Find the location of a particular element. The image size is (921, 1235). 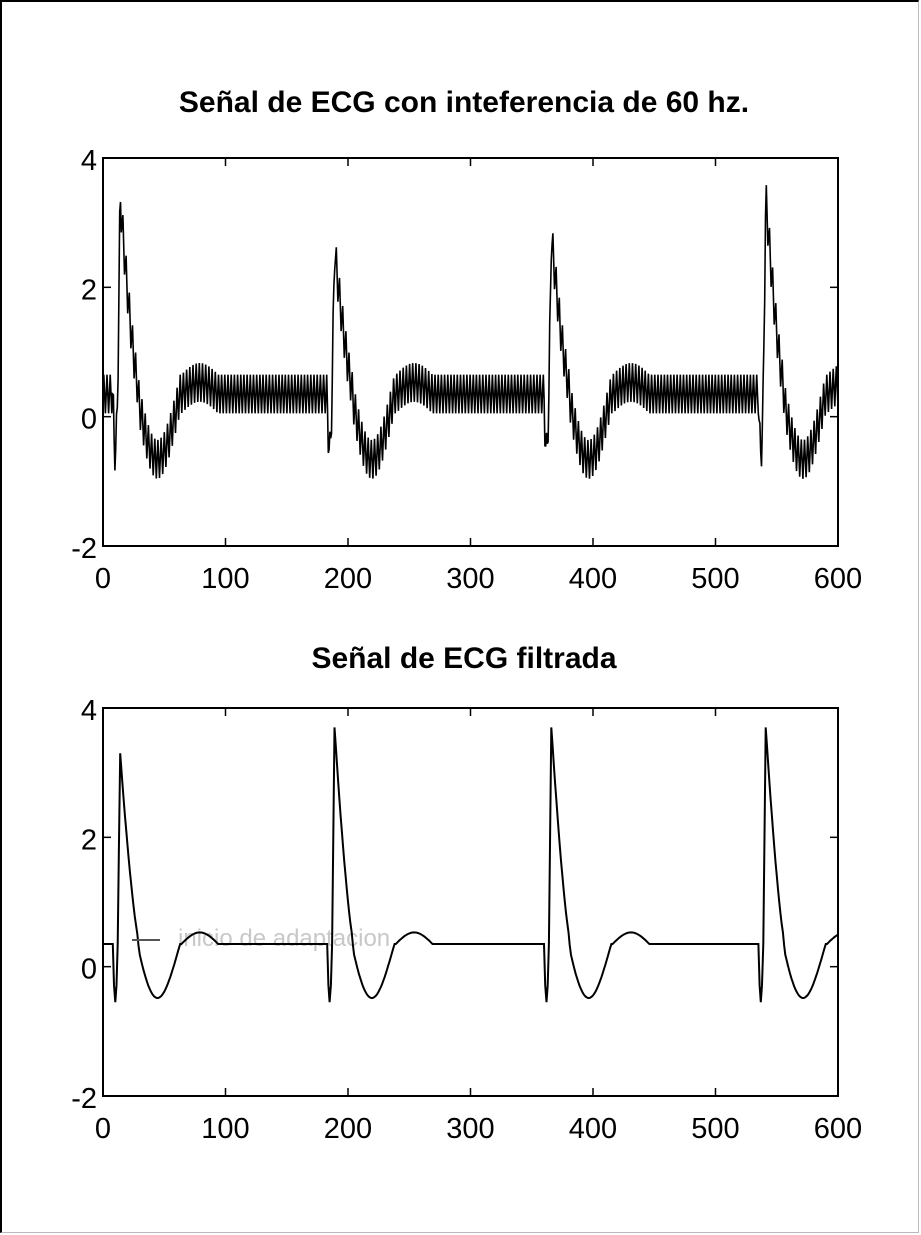

chart-title-top: Señal de ECG con inteferencia de 60 hz. is located at coordinates (464, 102).